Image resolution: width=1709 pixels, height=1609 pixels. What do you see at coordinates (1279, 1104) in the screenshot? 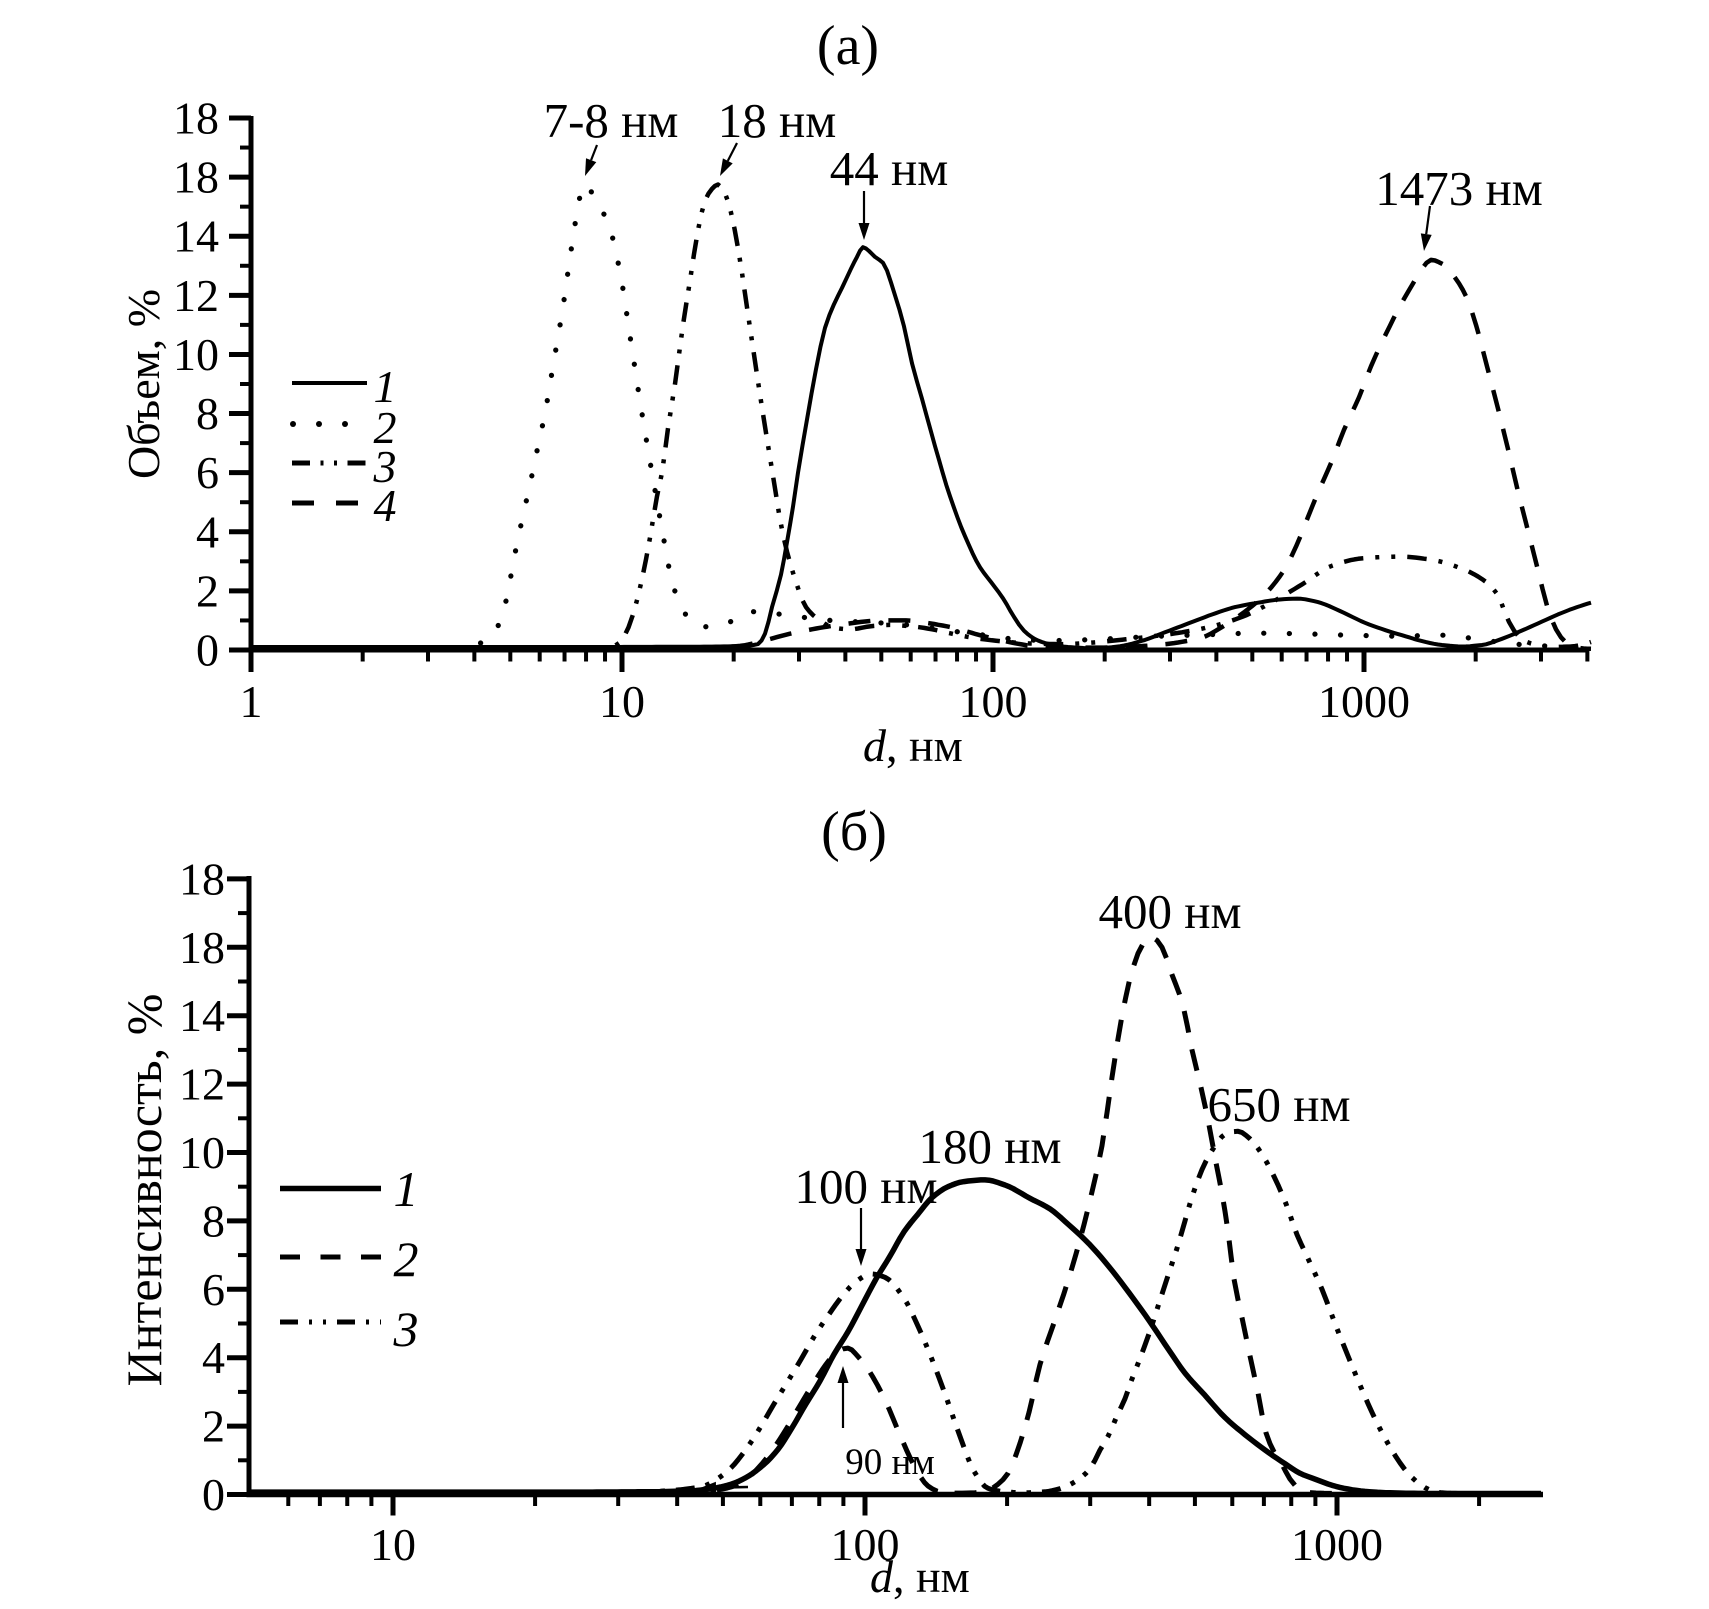
I see `svg-text: 650 нм` at bounding box center [1279, 1104].